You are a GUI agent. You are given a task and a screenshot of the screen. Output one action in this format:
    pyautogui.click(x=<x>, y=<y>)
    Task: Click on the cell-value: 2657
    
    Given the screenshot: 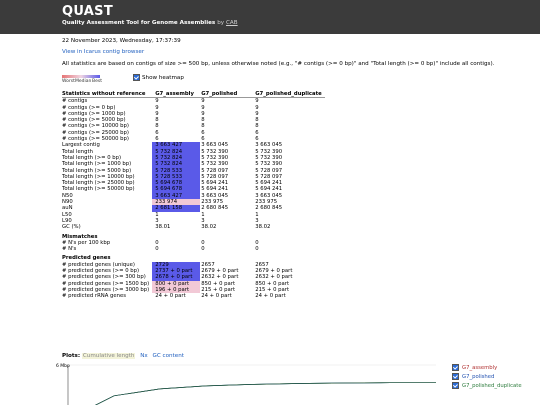 What is the action you would take?
    pyautogui.click(x=208, y=264)
    